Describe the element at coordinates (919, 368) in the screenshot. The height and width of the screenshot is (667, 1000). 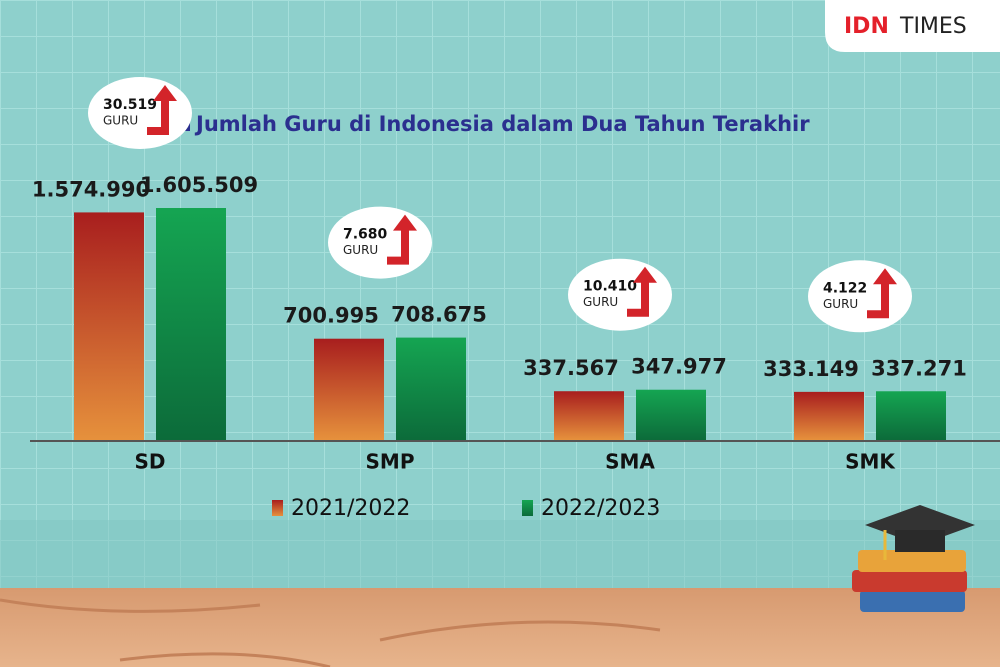
I see `value-label: 337.271` at that location.